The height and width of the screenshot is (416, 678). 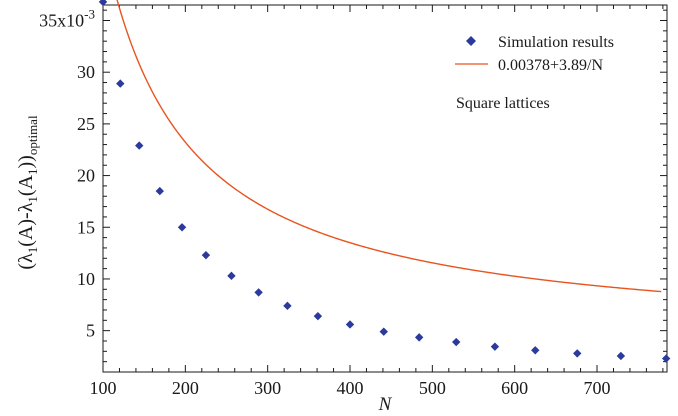 I want to click on y-label-sub-2: 1, so click(x=32, y=199).